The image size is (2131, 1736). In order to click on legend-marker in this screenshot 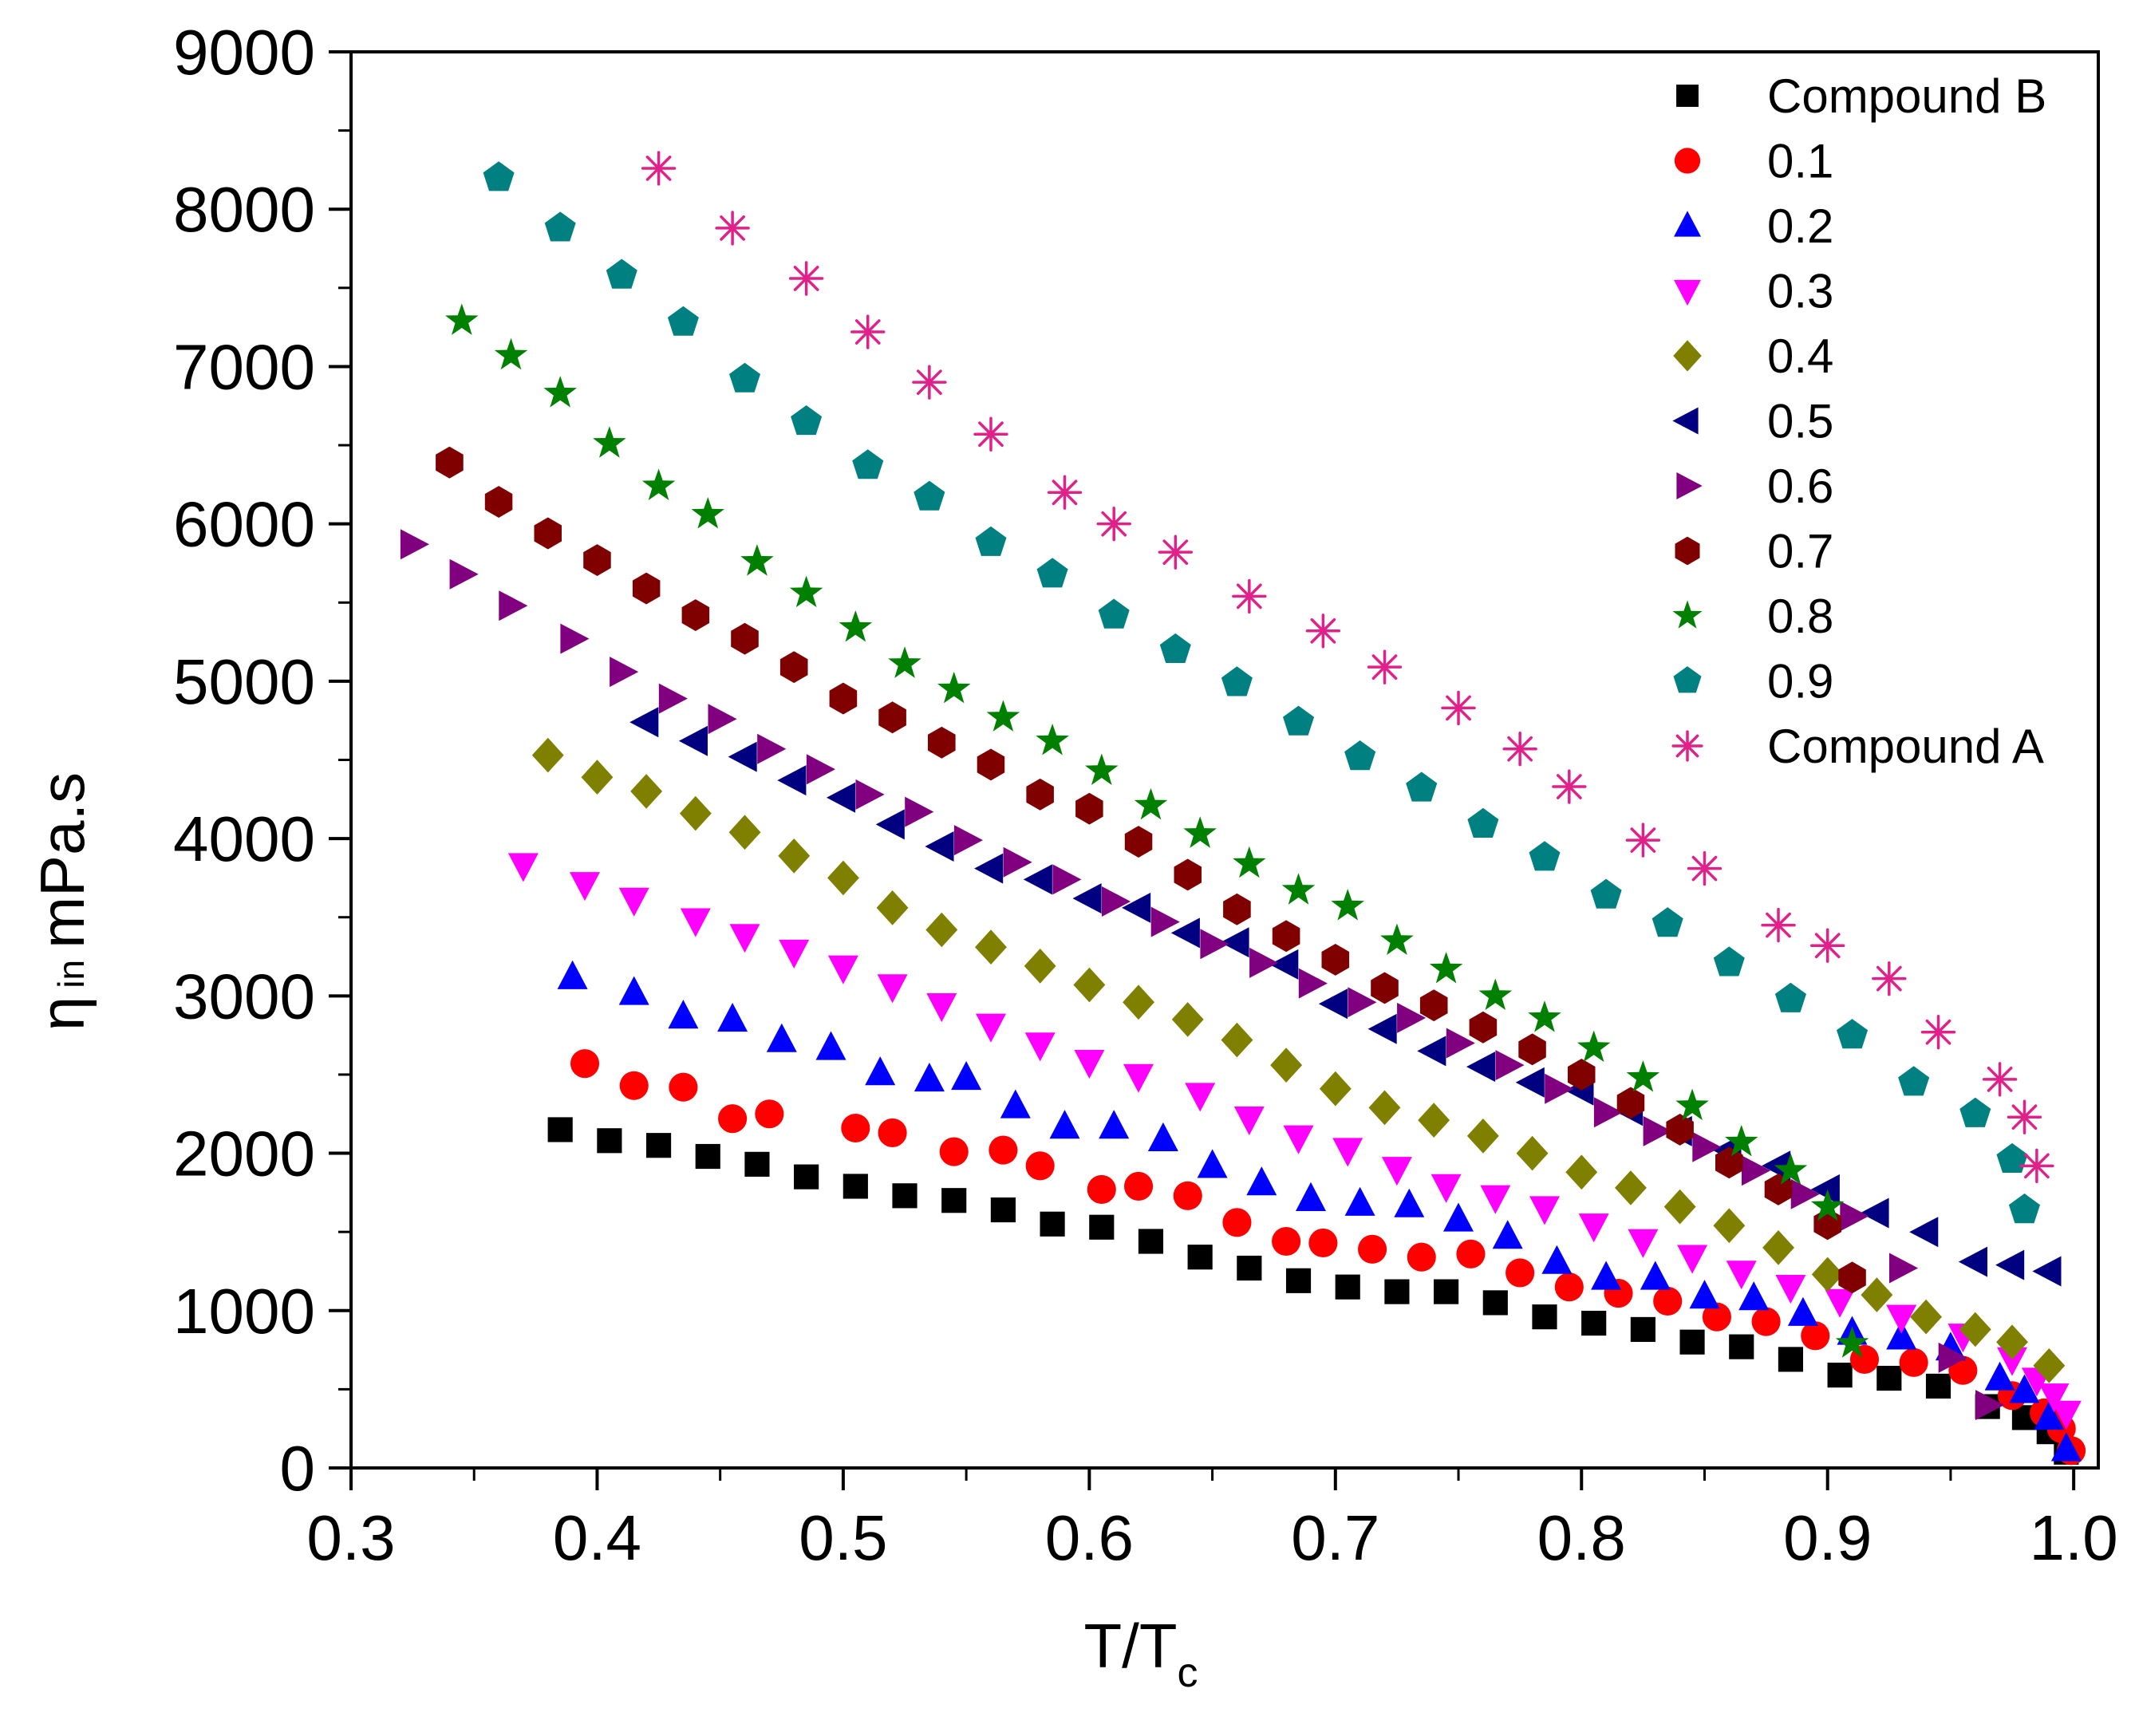, I will do `click(1689, 485)`.